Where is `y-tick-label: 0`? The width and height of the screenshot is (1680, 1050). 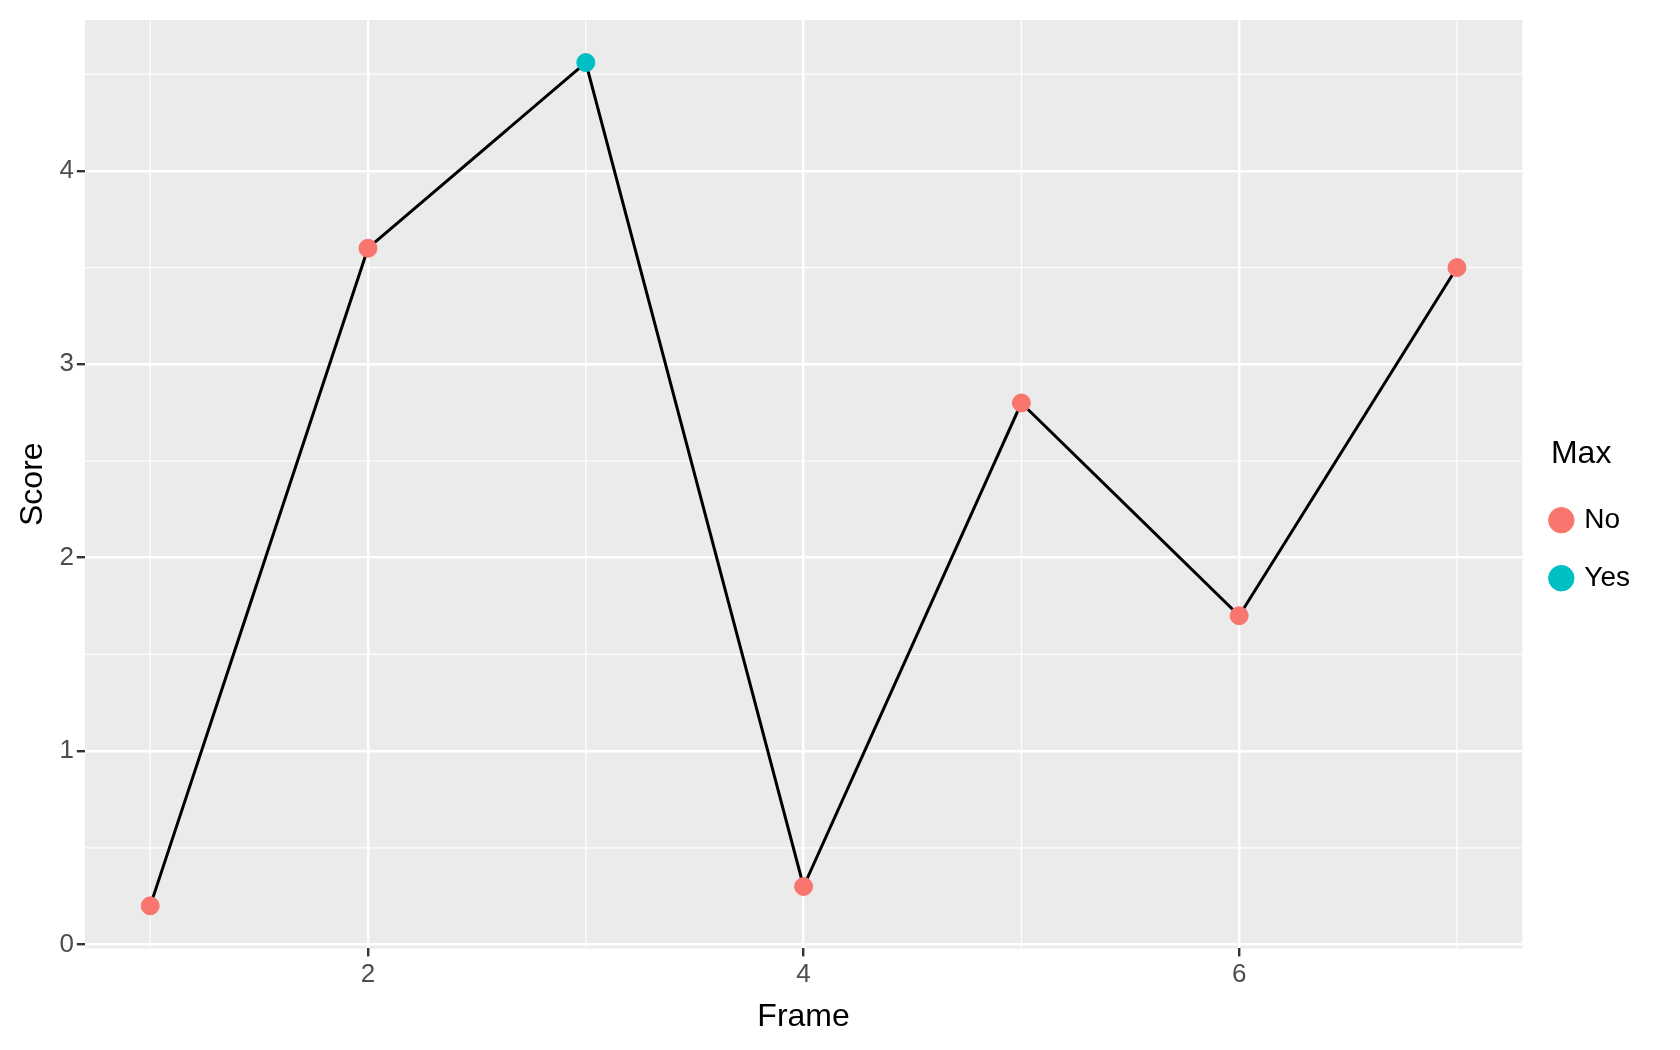 y-tick-label: 0 is located at coordinates (66, 942).